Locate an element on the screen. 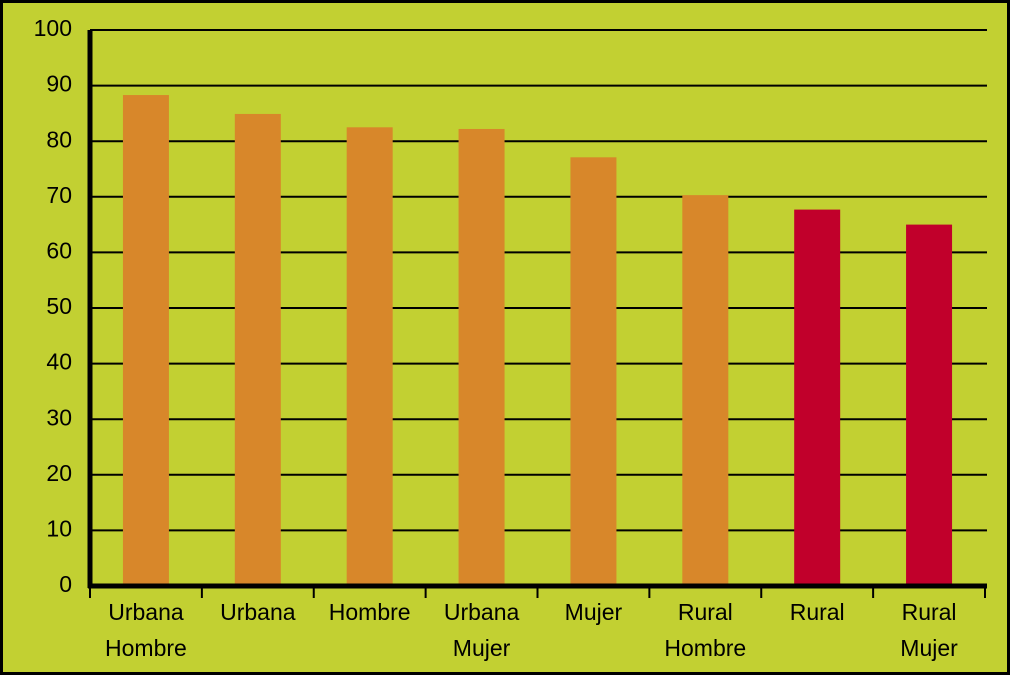 The height and width of the screenshot is (675, 1010). x-tick-label: Urbana Hombre is located at coordinates (146, 630).